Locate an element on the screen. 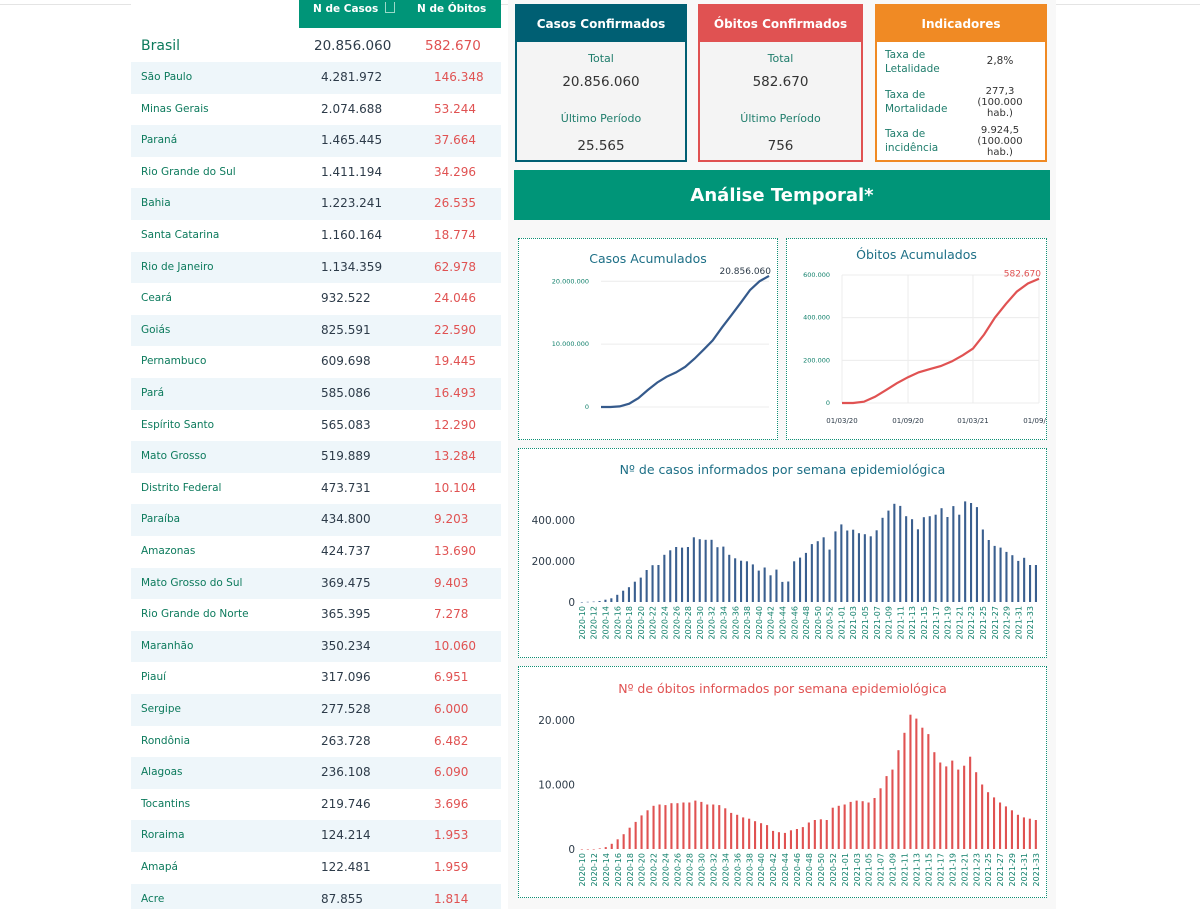 The height and width of the screenshot is (909, 1200). x-tick-label: 2021-15 is located at coordinates (929, 869).